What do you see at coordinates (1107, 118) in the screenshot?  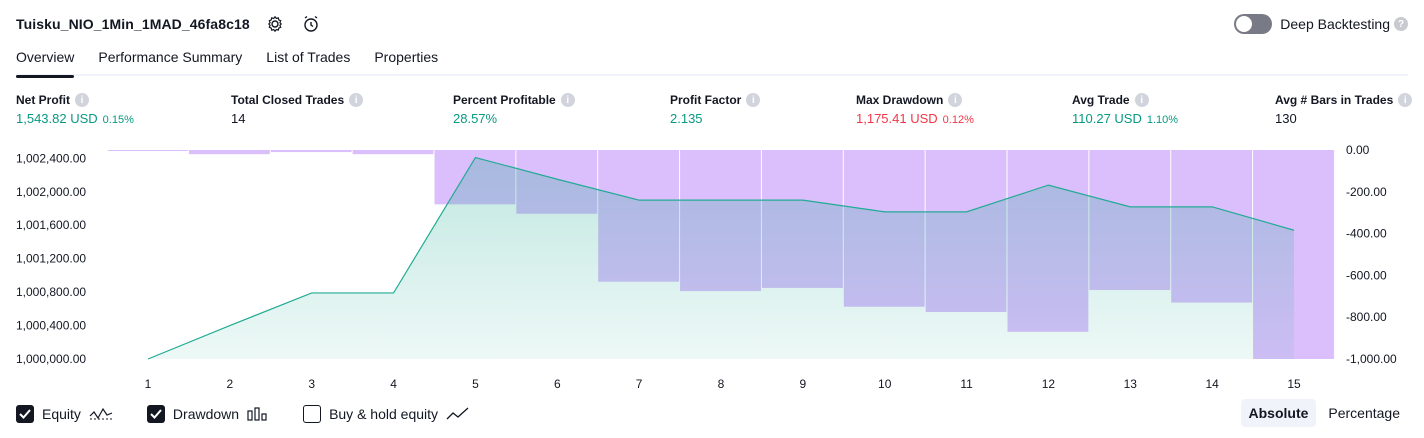 I see `metric-value: 110.27 USD` at bounding box center [1107, 118].